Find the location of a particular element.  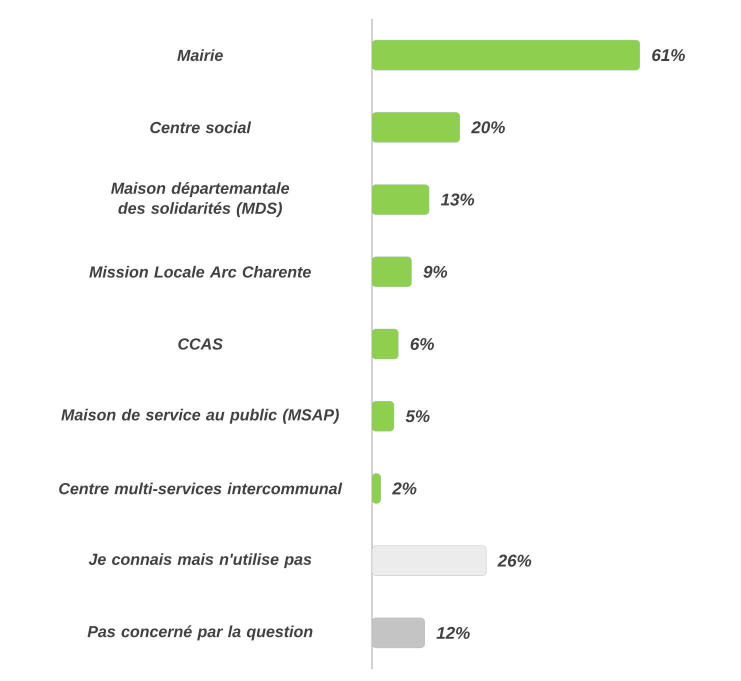

y-tick-label: Mairie is located at coordinates (200, 55).